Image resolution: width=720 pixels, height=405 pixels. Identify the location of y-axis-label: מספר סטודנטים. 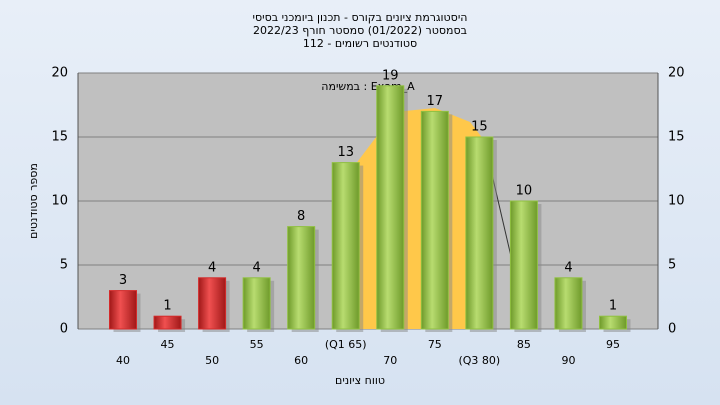
(33, 201).